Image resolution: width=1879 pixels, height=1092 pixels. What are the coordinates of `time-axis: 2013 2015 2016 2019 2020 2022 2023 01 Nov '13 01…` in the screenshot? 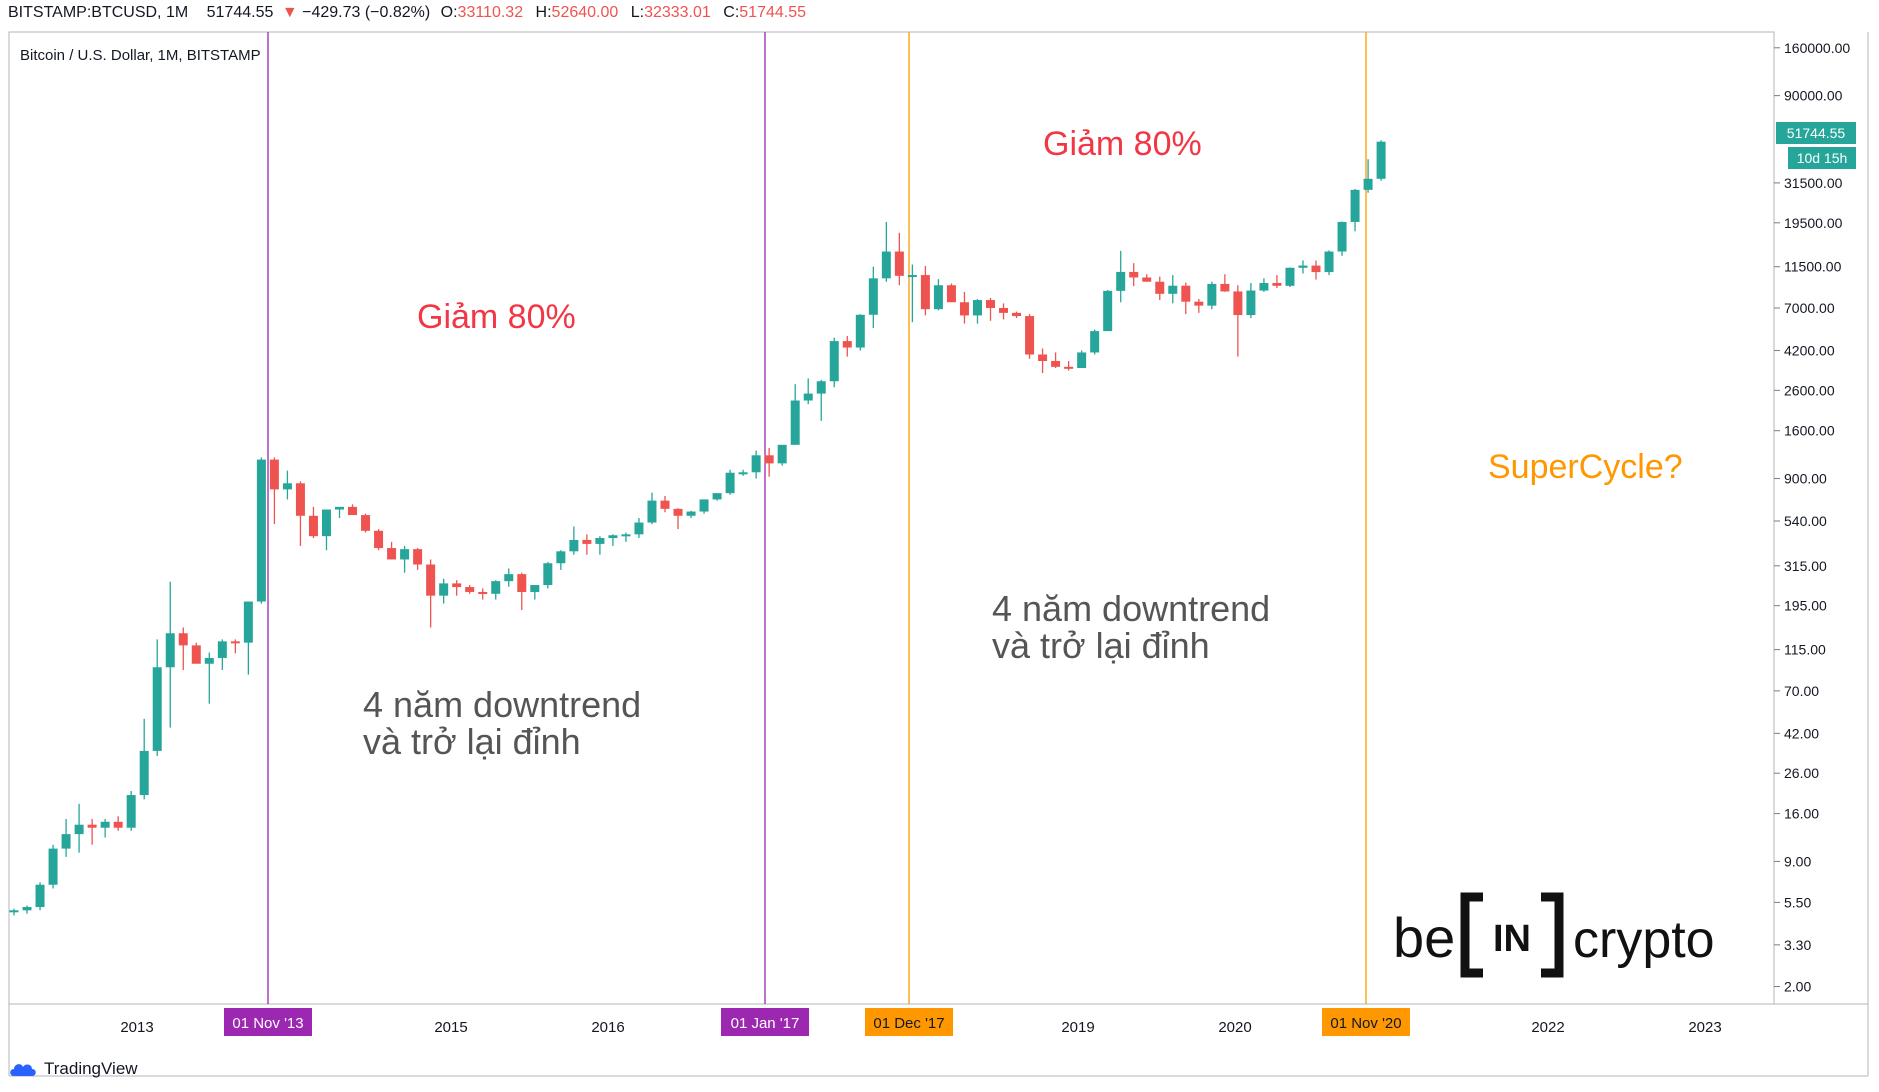 It's located at (921, 1022).